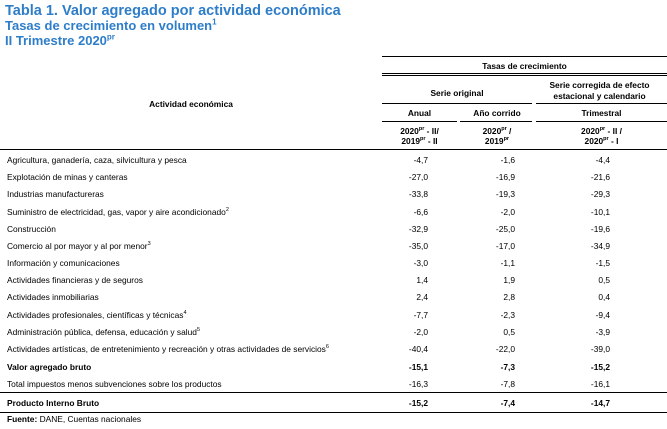  Describe the element at coordinates (509, 280) in the screenshot. I see `value-ano-corrido: 1,9` at that location.